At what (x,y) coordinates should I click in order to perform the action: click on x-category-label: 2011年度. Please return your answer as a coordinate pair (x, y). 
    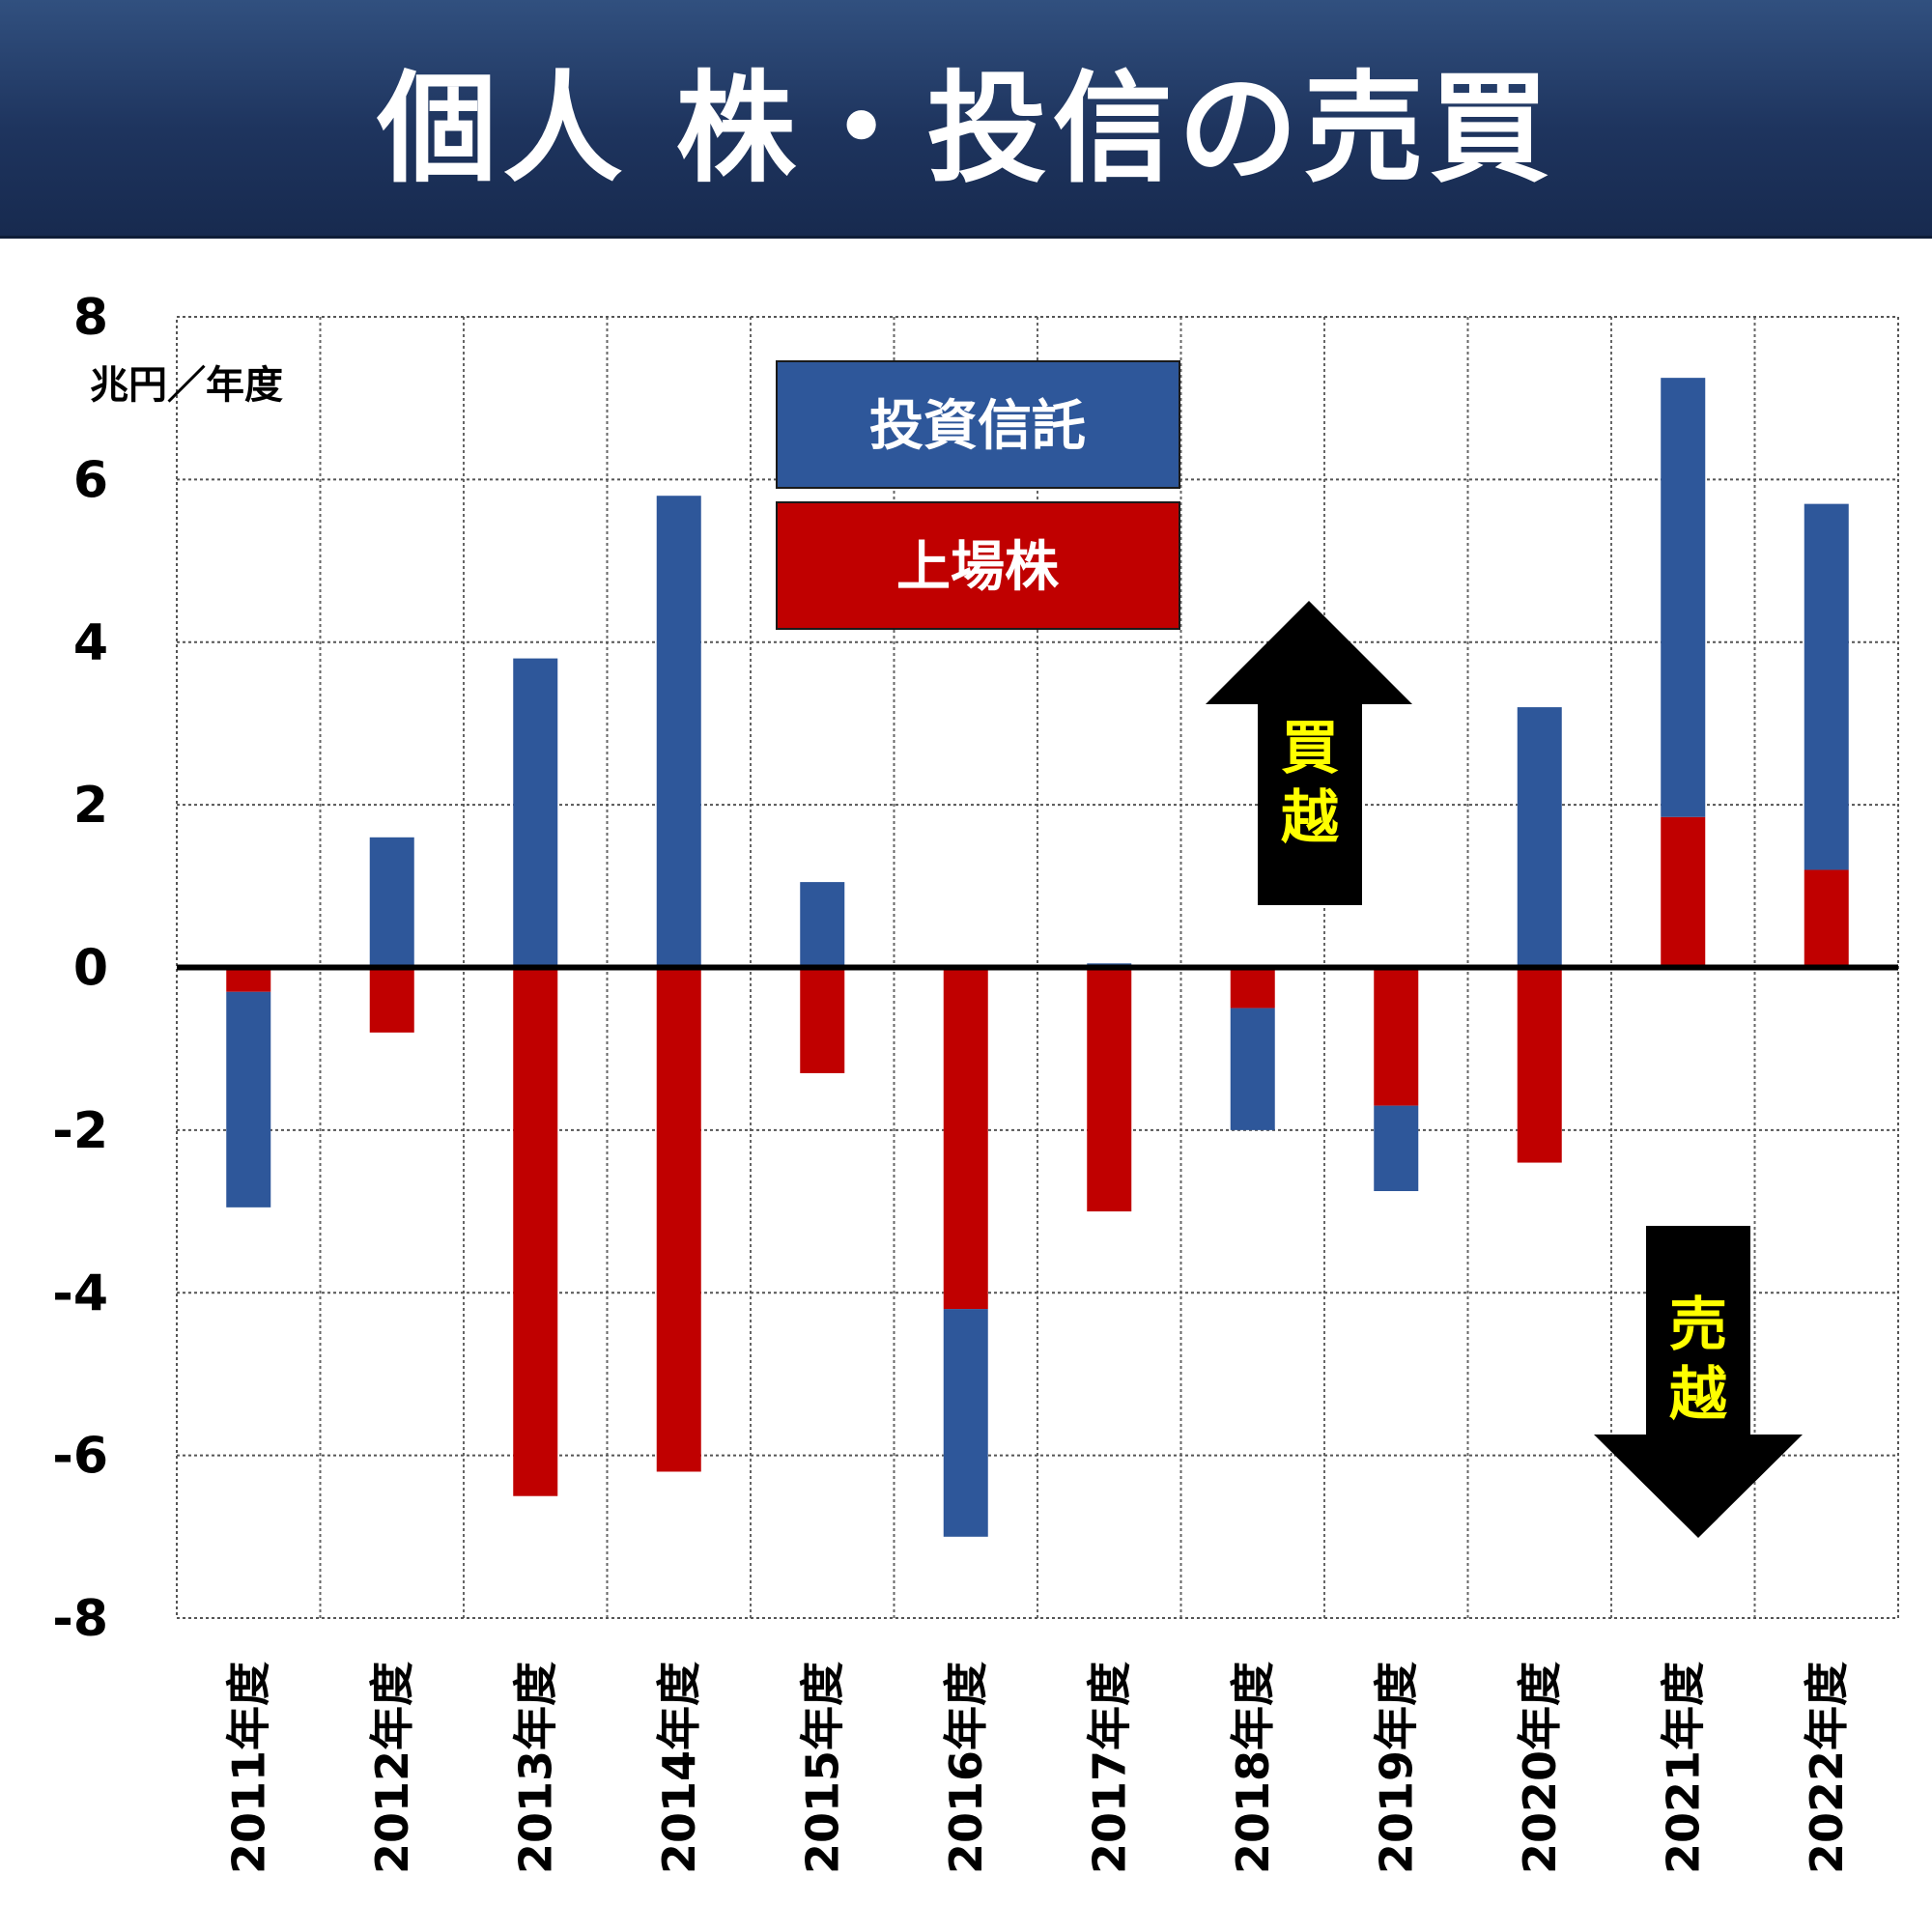
    Looking at the image, I should click on (248, 1768).